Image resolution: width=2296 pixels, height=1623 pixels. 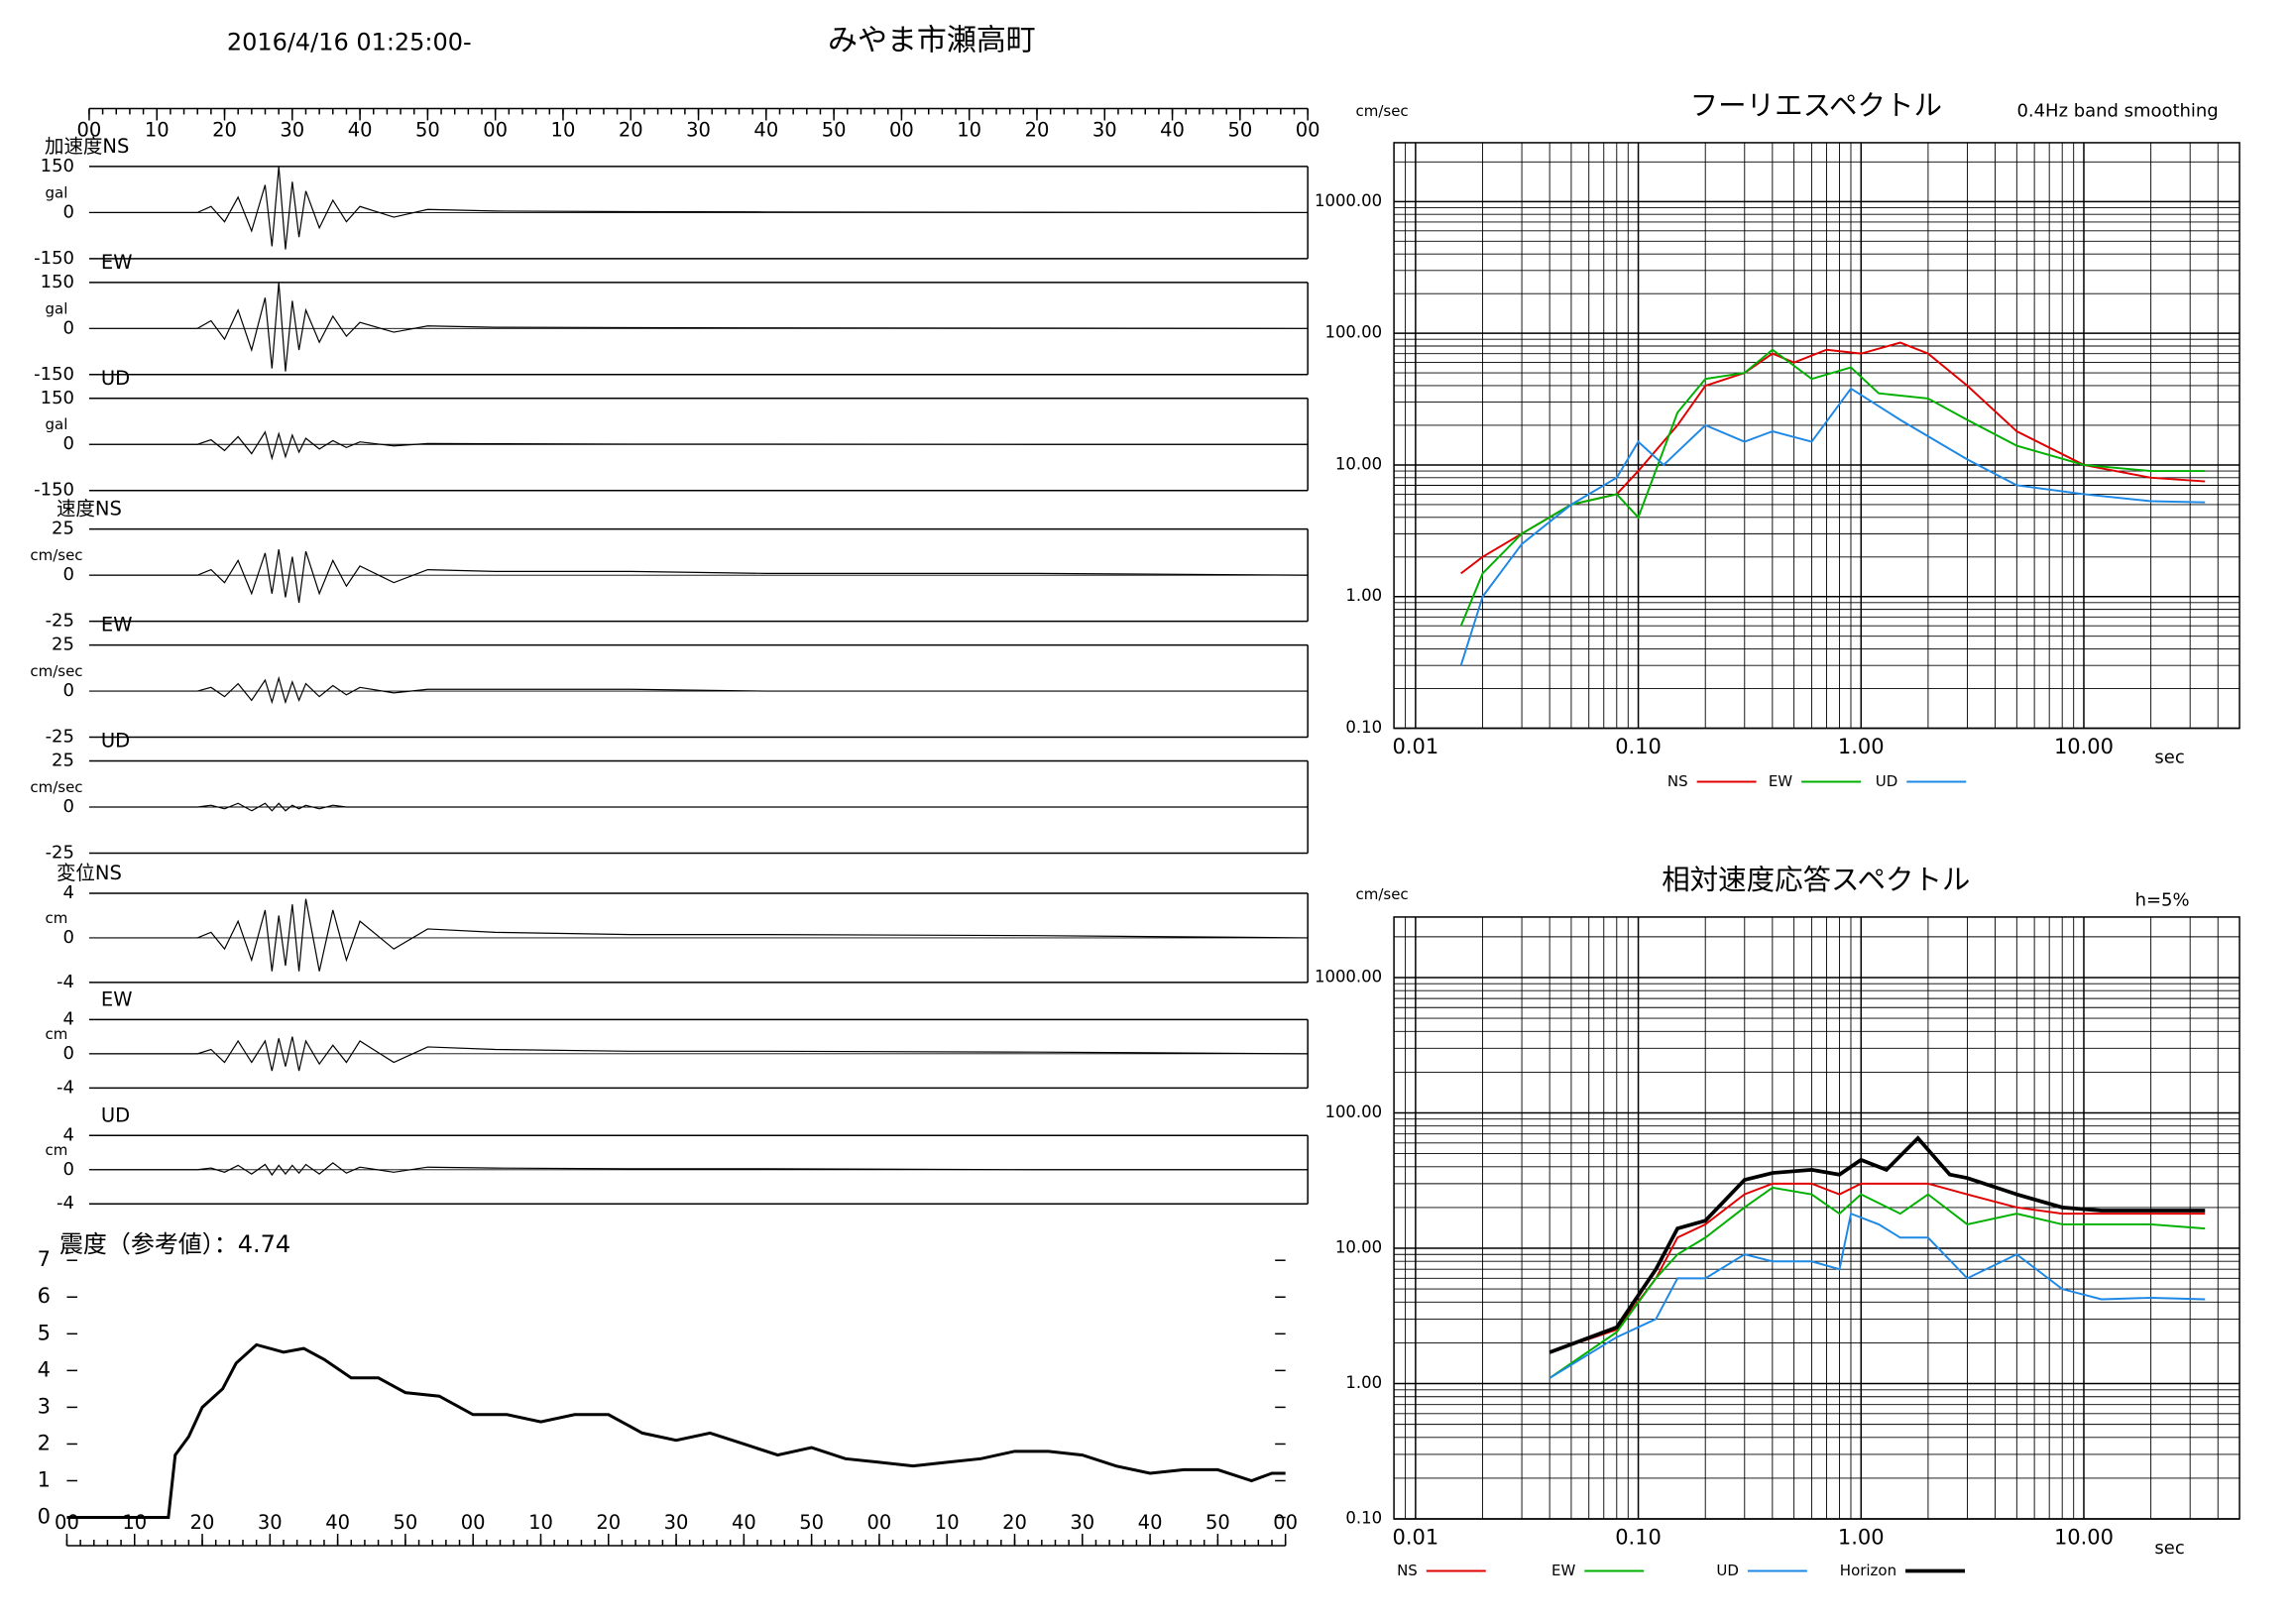 I want to click on panel-label: EW, so click(x=117, y=262).